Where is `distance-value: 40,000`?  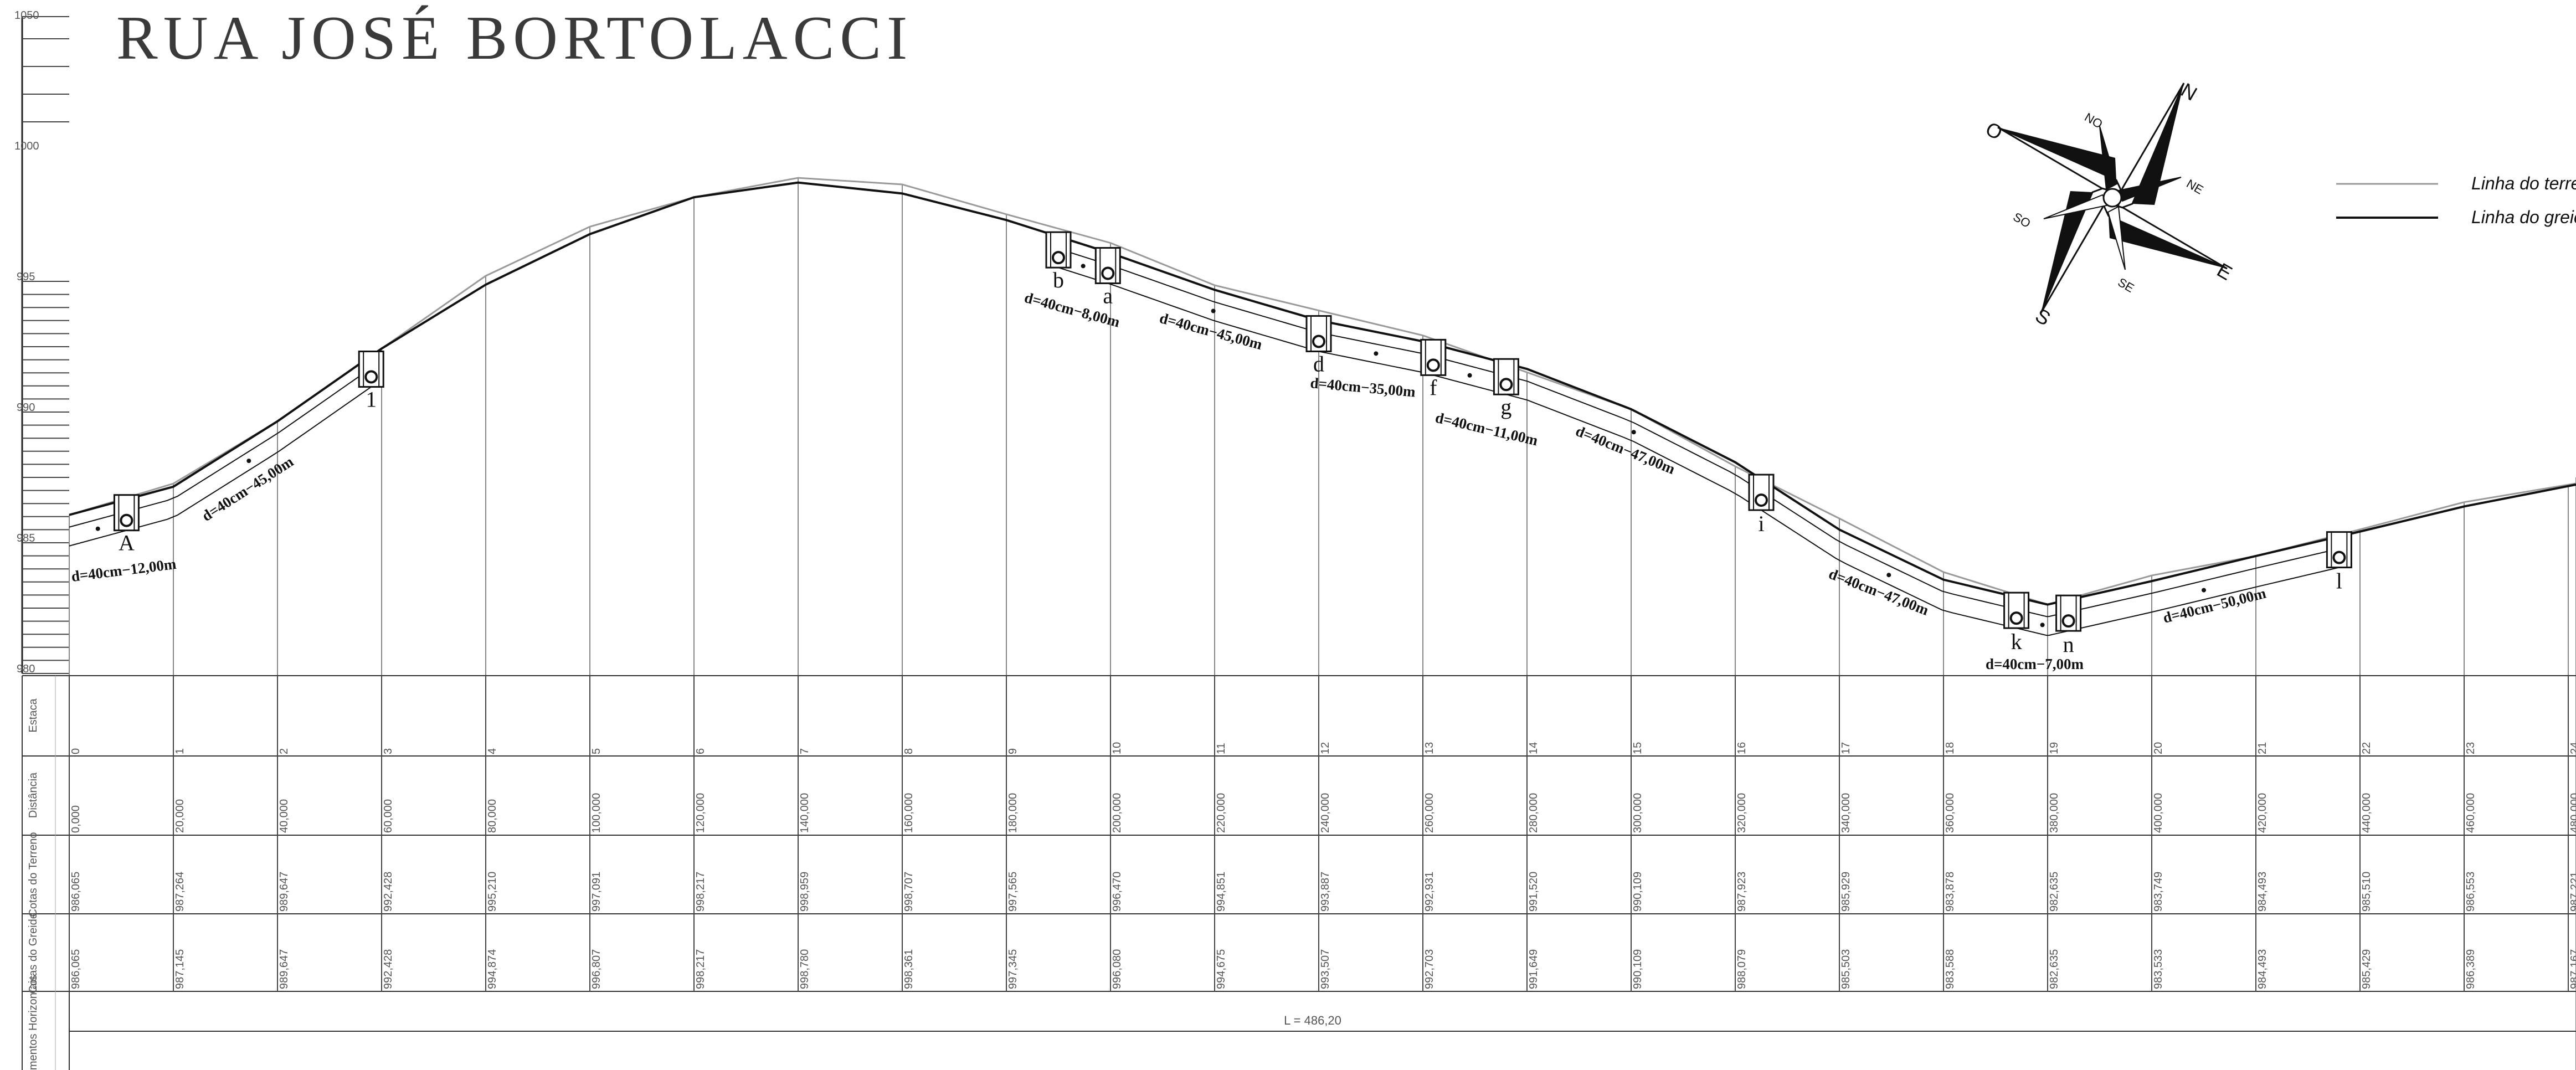 distance-value: 40,000 is located at coordinates (284, 816).